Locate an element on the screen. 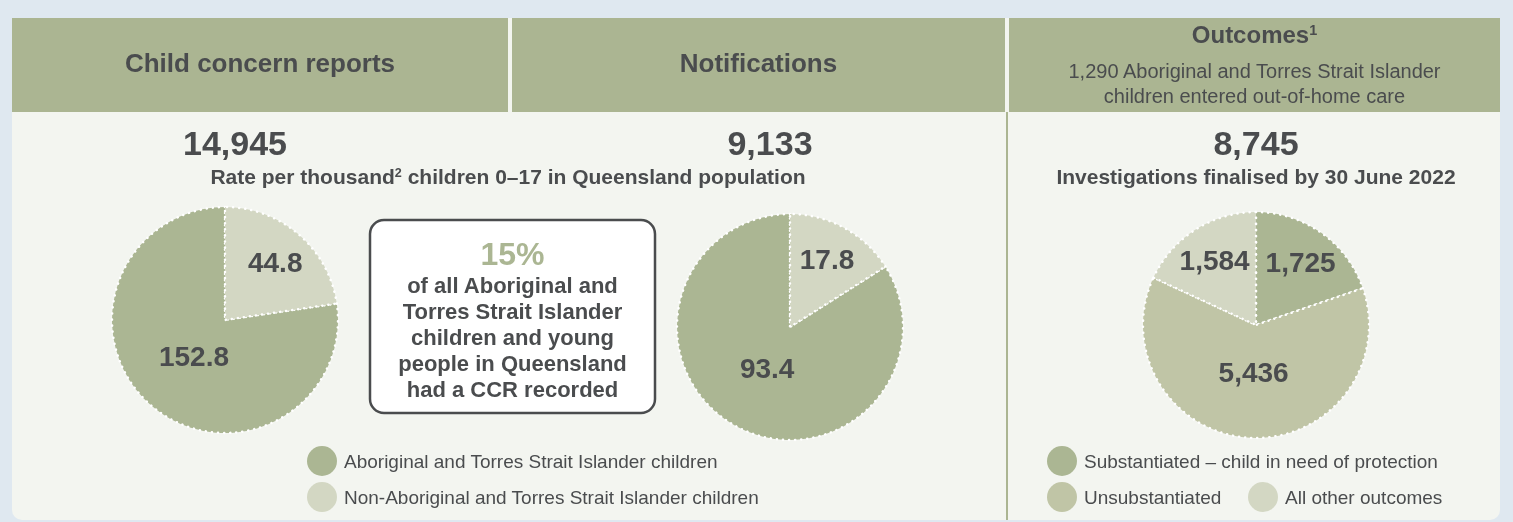 This screenshot has width=1513, height=522. chart-subtitle: Rate per thousand$^{2}$ children 0–17 in Queensland population is located at coordinates (508, 176).